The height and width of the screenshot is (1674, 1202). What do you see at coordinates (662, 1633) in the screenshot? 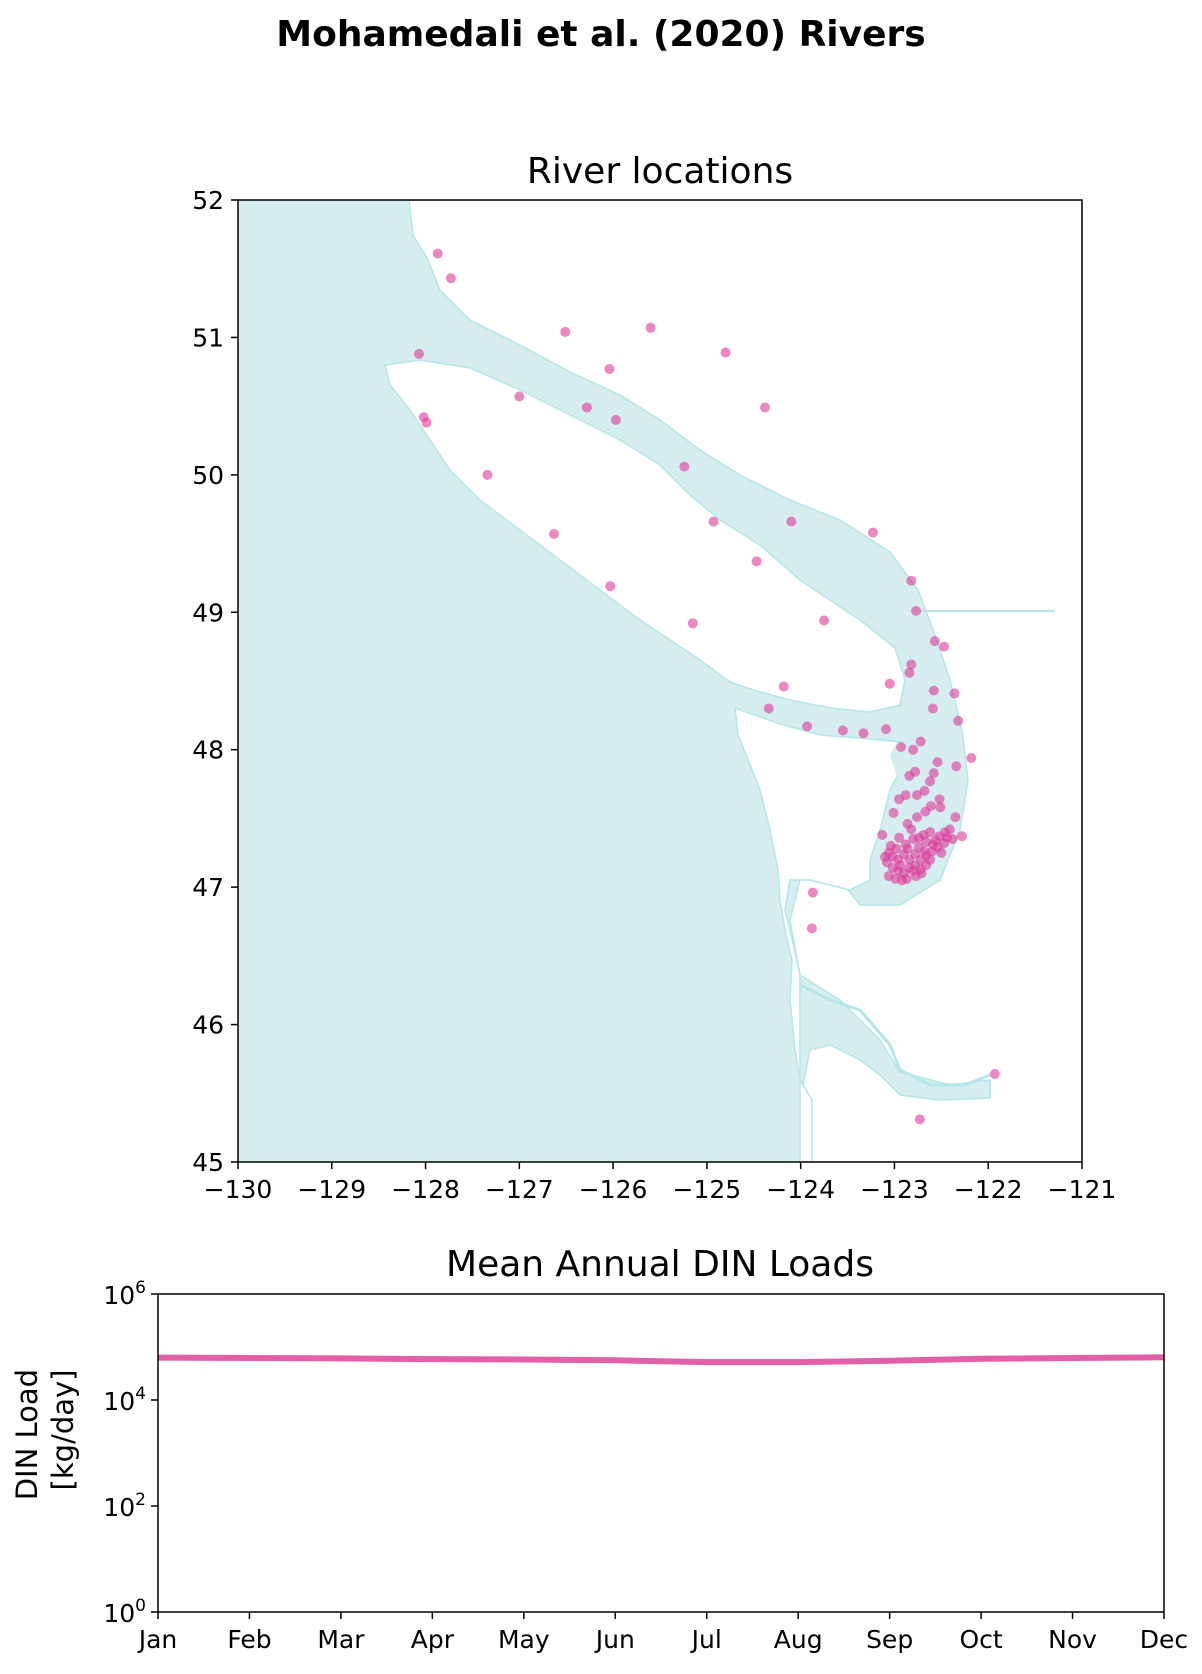
I see `din-x-axis: Jan Feb Mar Apr May Jun Jul Aug Sep Oct Nov Dec` at bounding box center [662, 1633].